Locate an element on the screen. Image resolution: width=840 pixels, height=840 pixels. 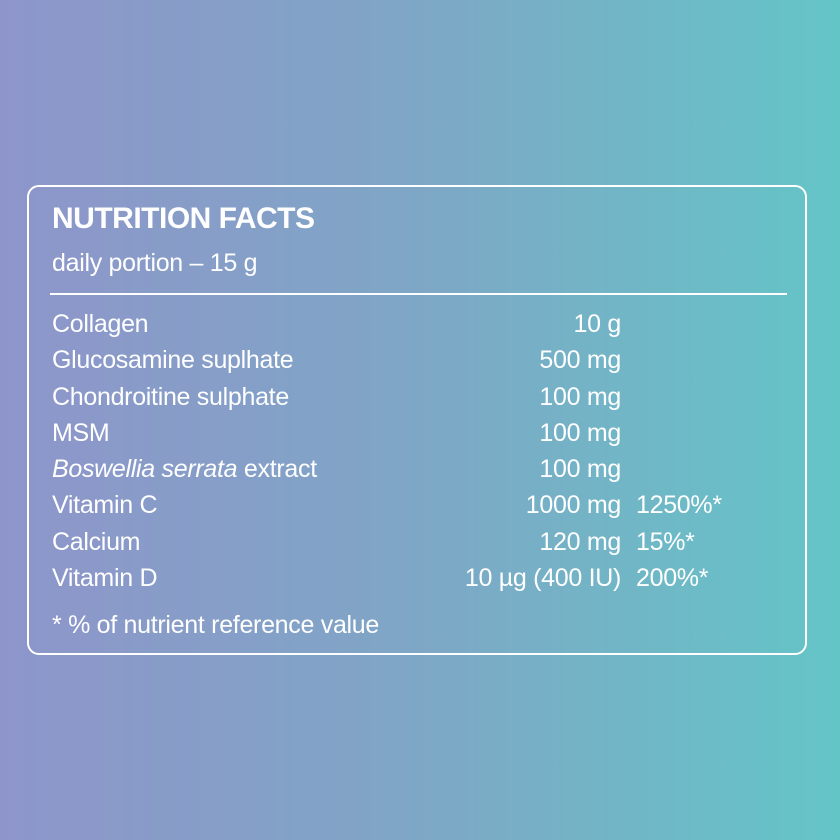
nutrition-facts-title: NUTRITION FACTS is located at coordinates (183, 218).